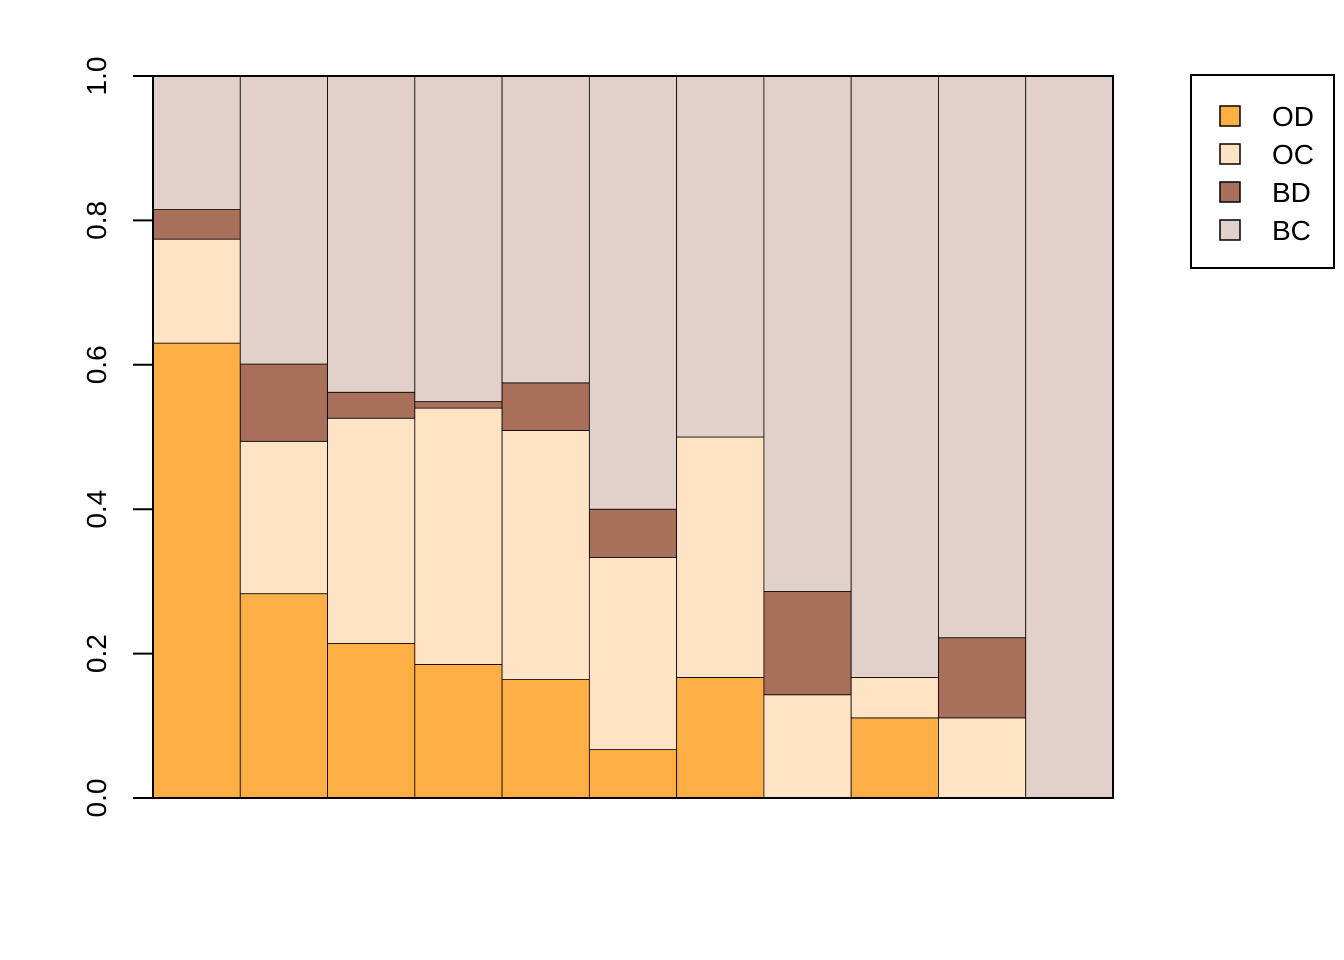  Describe the element at coordinates (1230, 230) in the screenshot. I see `legend-swatch-bc` at that location.